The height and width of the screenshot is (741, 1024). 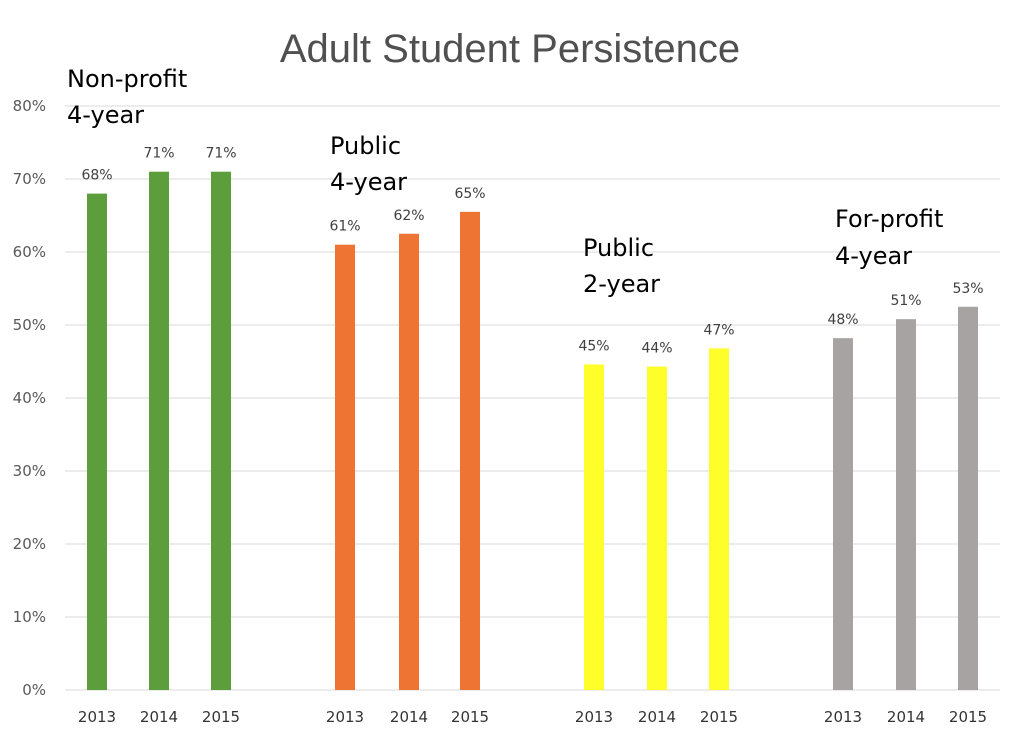 I want to click on y-tick-label: 60%, so click(x=29, y=252).